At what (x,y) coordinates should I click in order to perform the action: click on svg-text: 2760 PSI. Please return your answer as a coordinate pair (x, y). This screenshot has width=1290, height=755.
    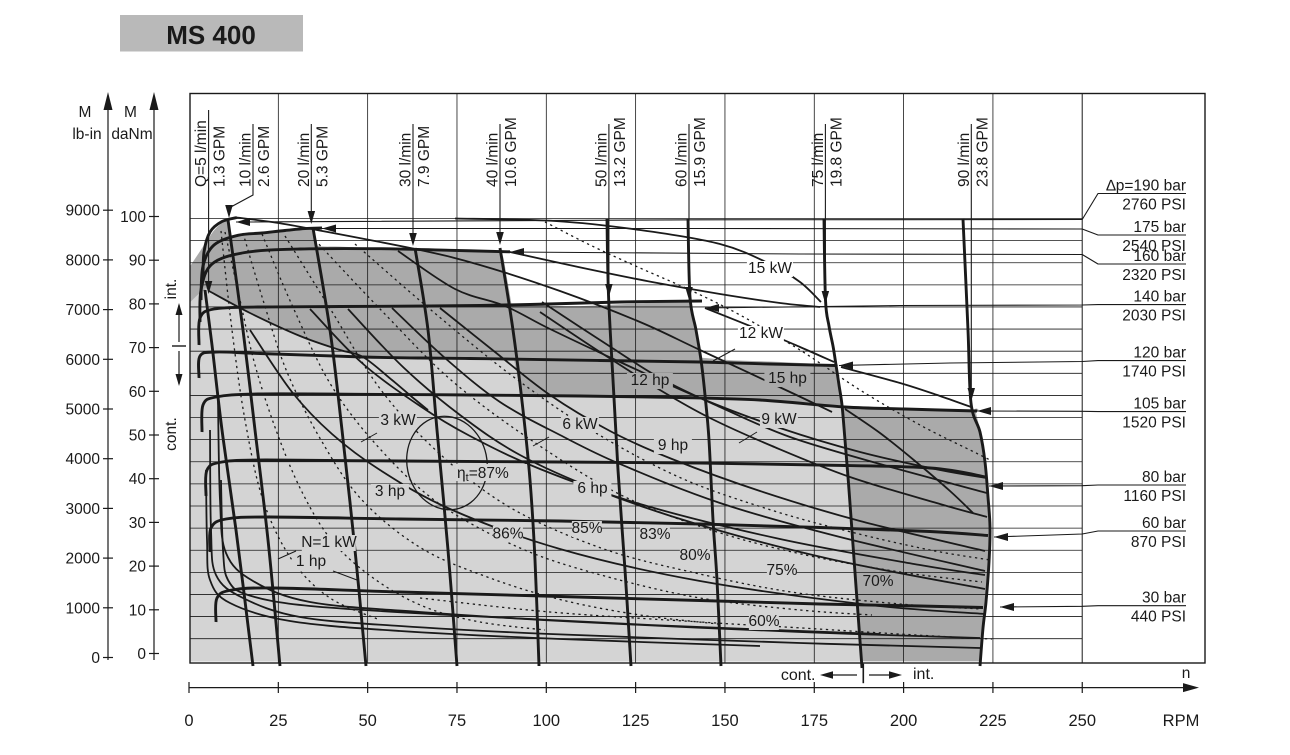
    Looking at the image, I should click on (1154, 205).